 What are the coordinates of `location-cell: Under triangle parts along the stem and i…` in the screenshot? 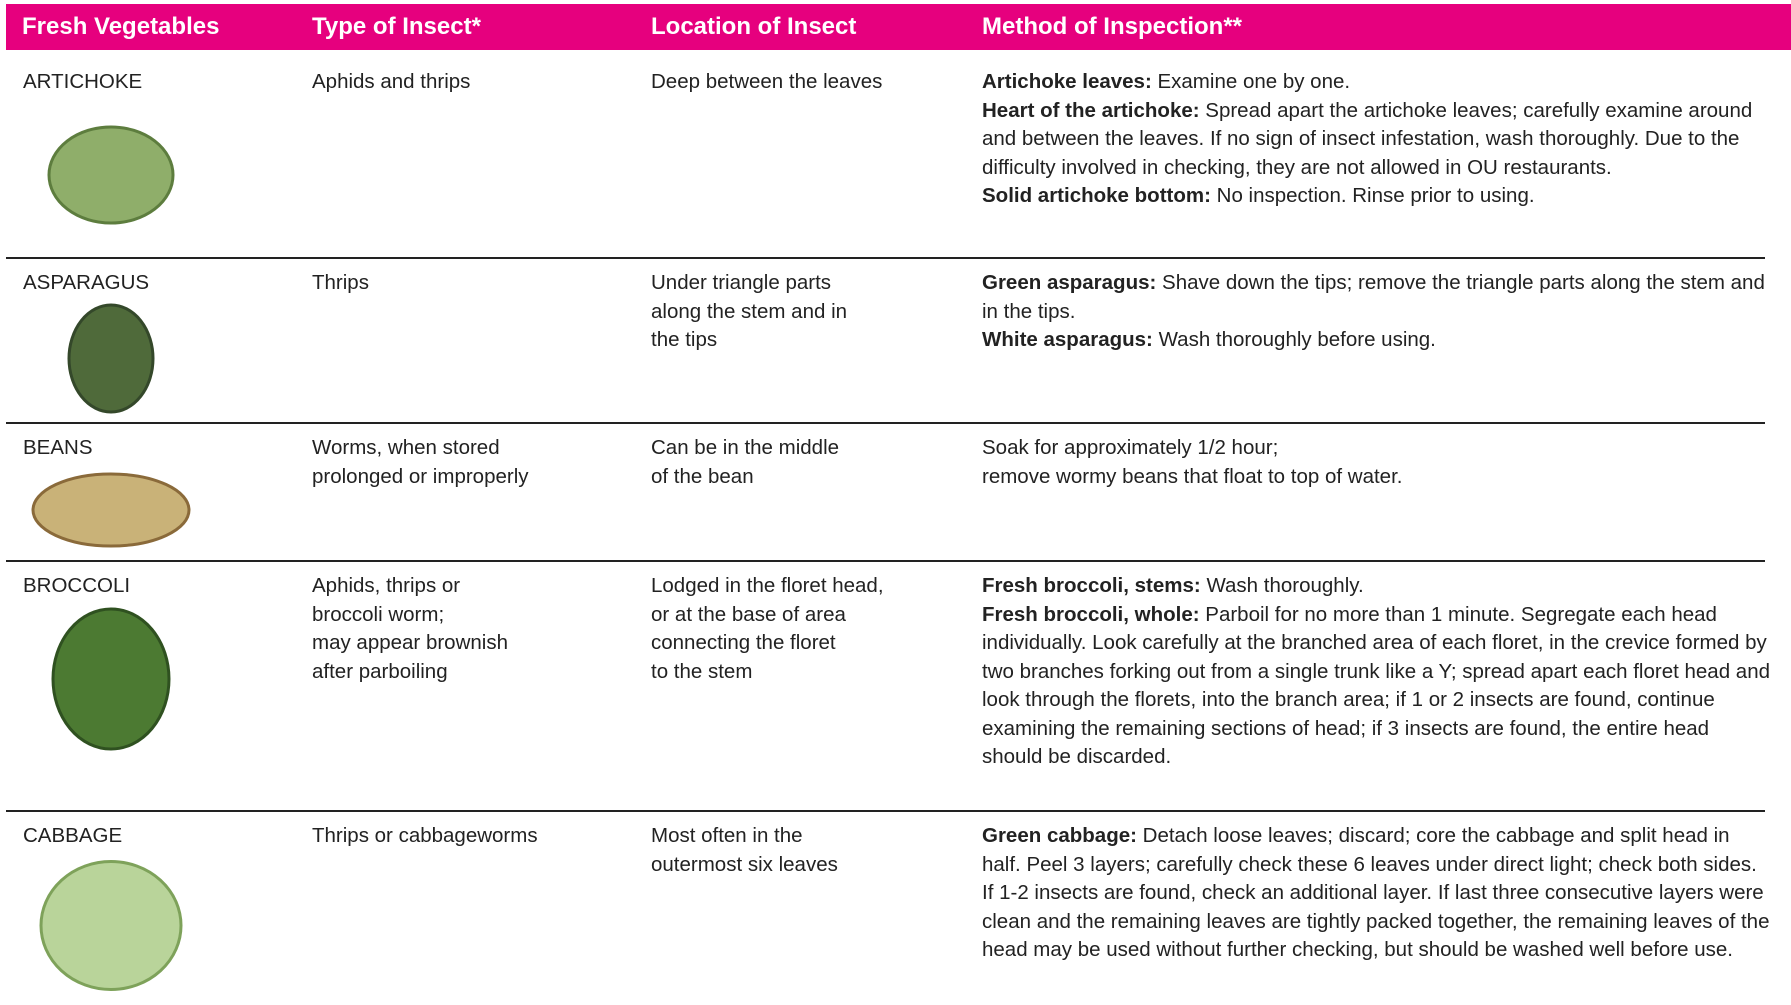 It's located at (749, 312).